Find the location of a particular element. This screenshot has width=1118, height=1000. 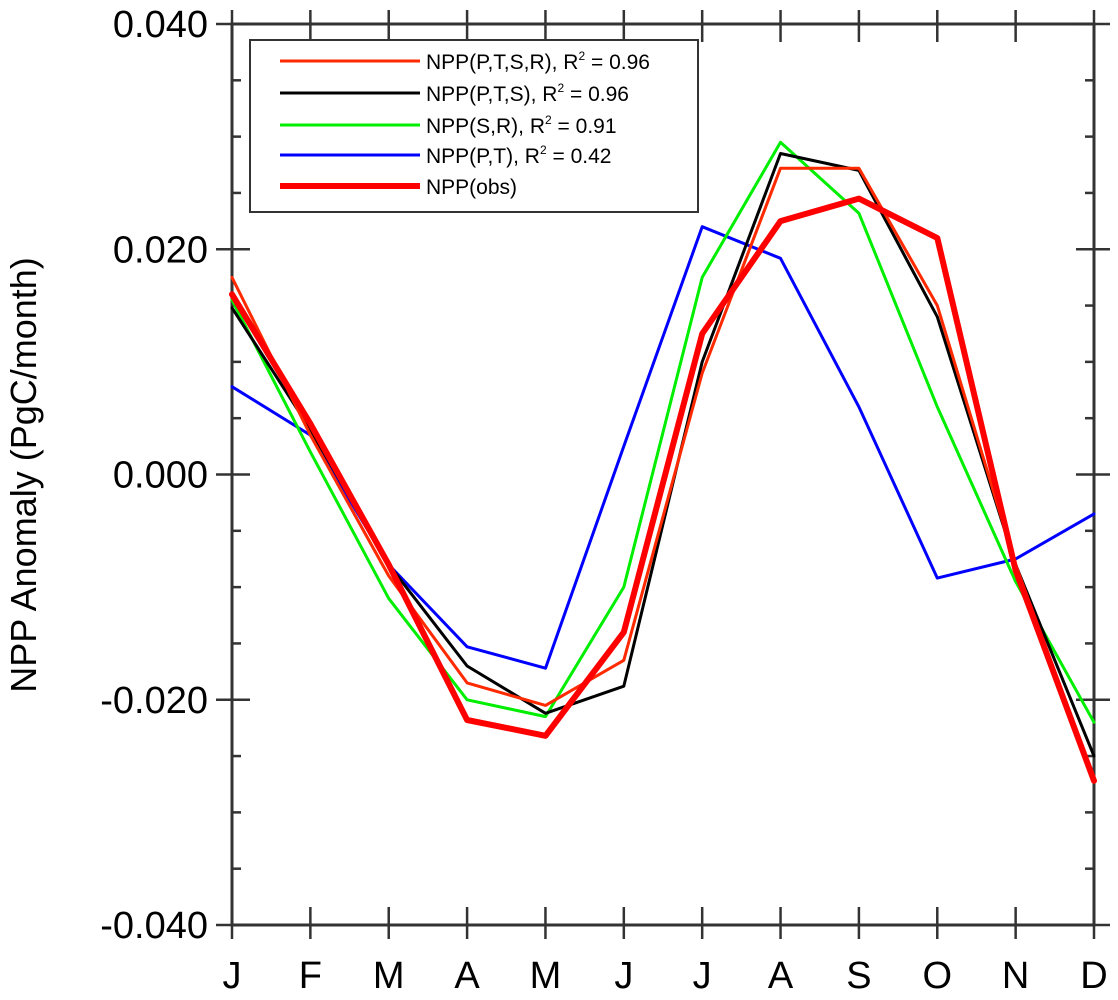

y-tick-label: 0.000 is located at coordinates (160, 476).